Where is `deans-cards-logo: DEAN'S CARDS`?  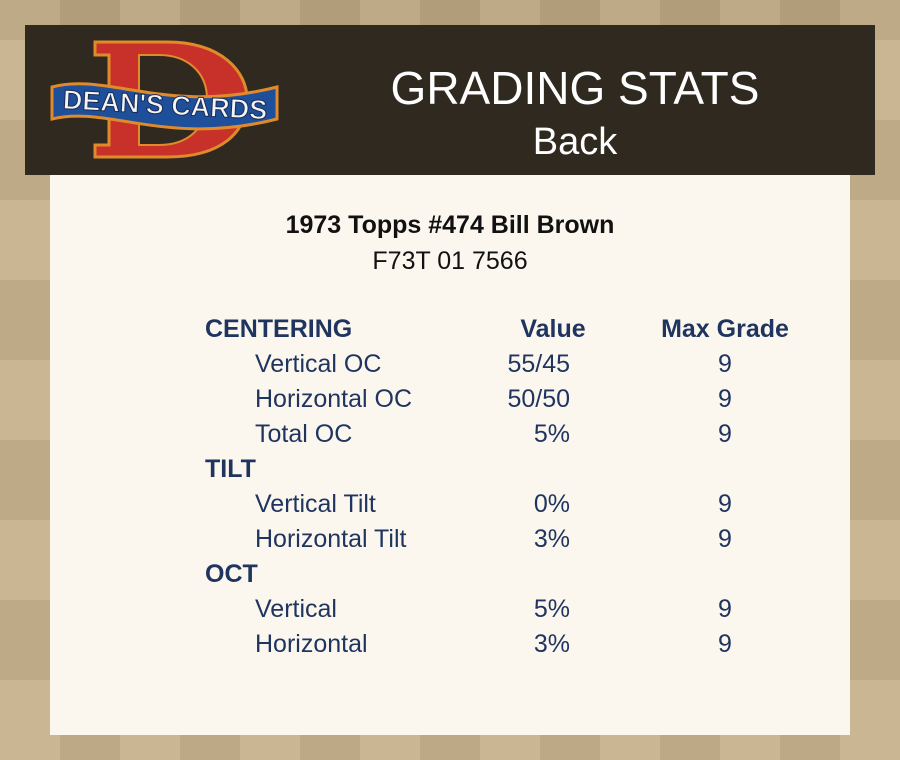
deans-cards-logo: DEAN'S CARDS is located at coordinates (164, 99).